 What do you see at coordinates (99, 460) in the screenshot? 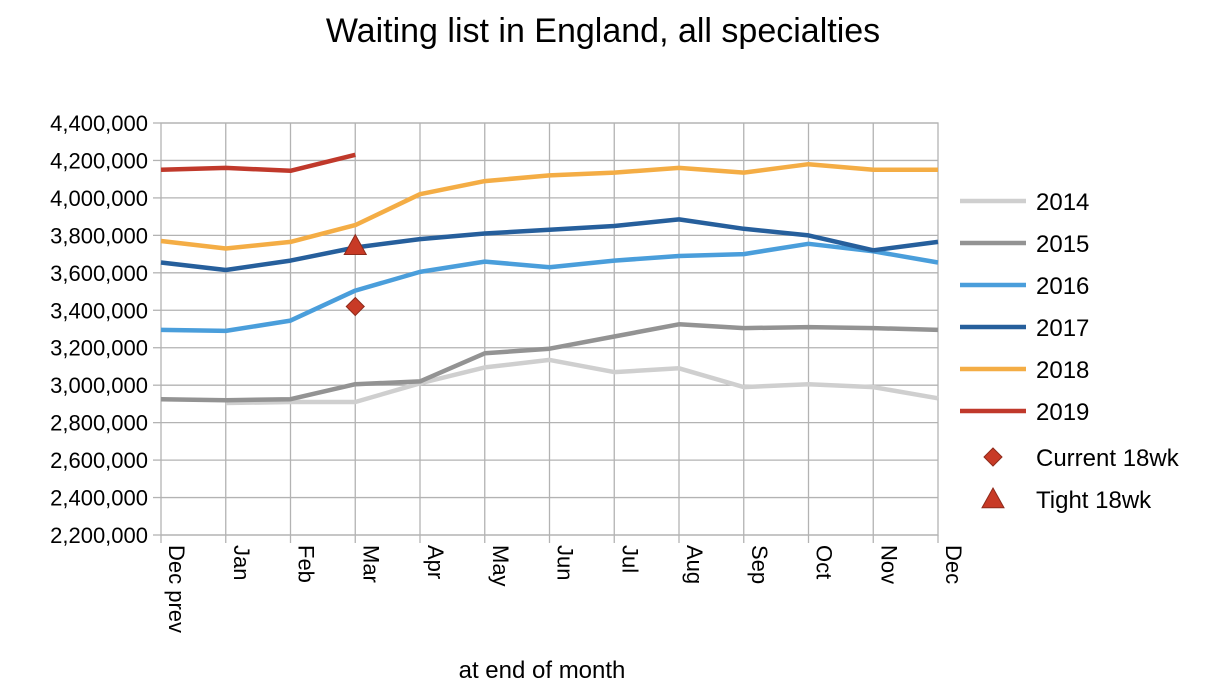
I see `y-tick-label: 2,600,000` at bounding box center [99, 460].